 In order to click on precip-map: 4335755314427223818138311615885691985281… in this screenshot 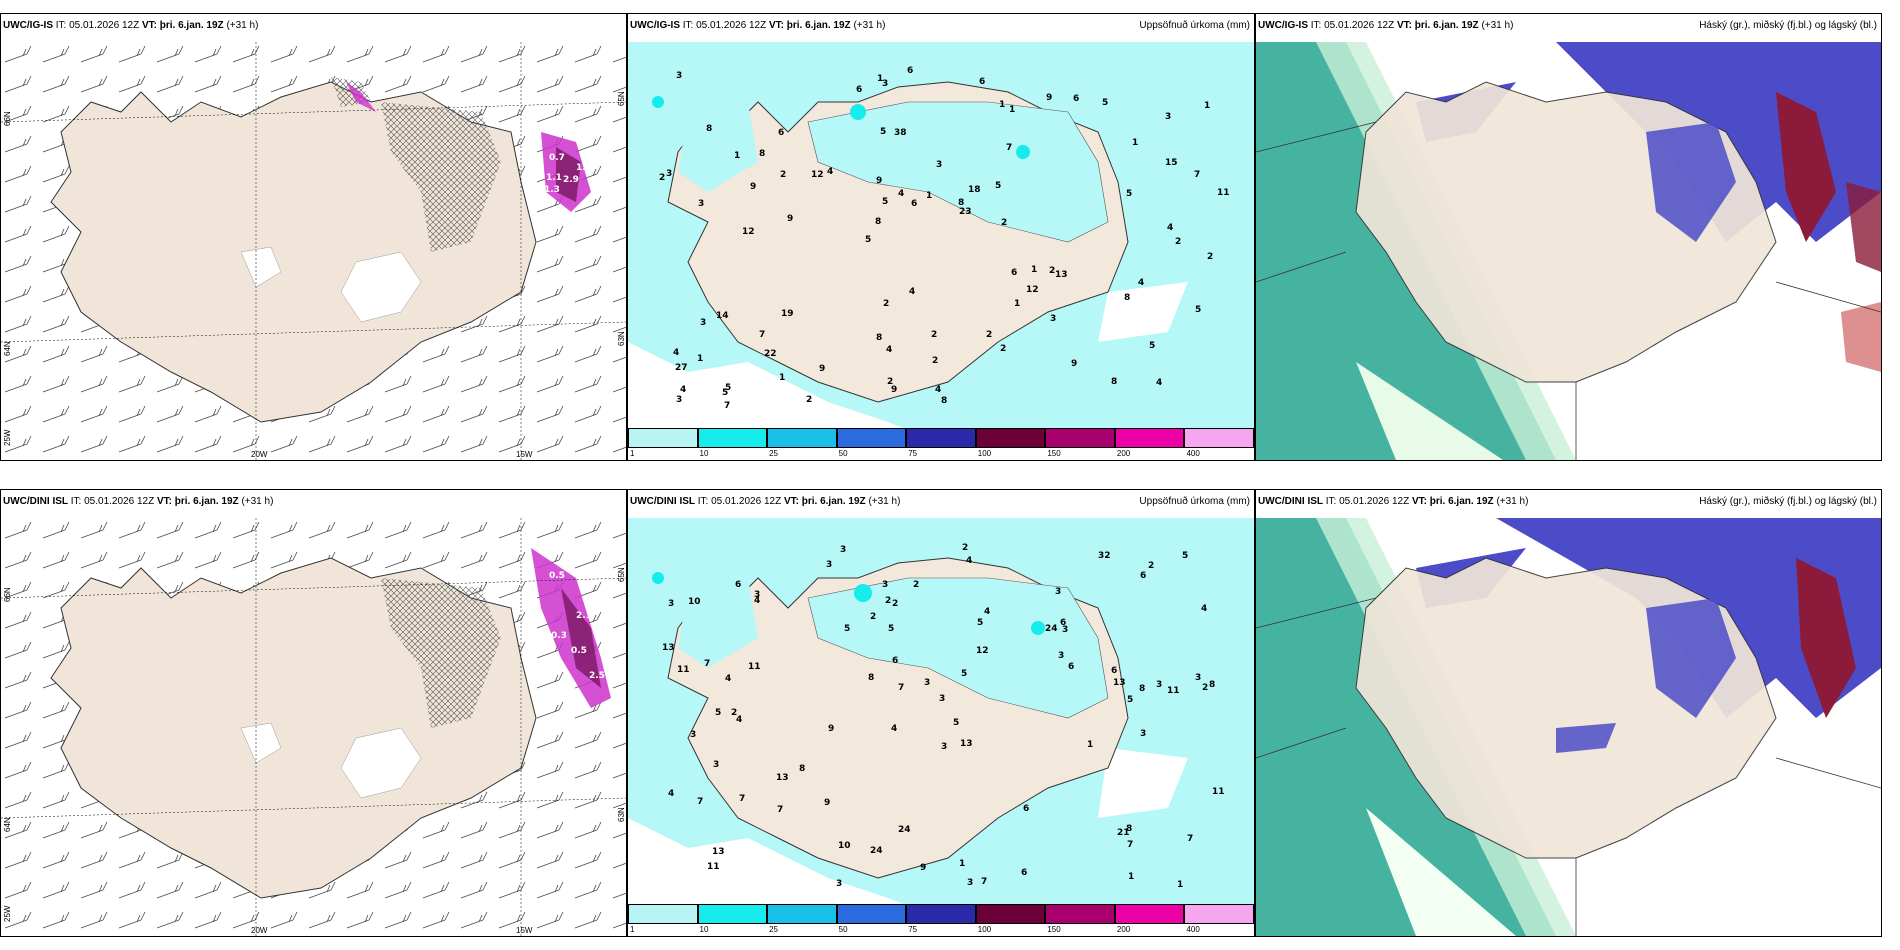, I will do `click(941, 240)`.